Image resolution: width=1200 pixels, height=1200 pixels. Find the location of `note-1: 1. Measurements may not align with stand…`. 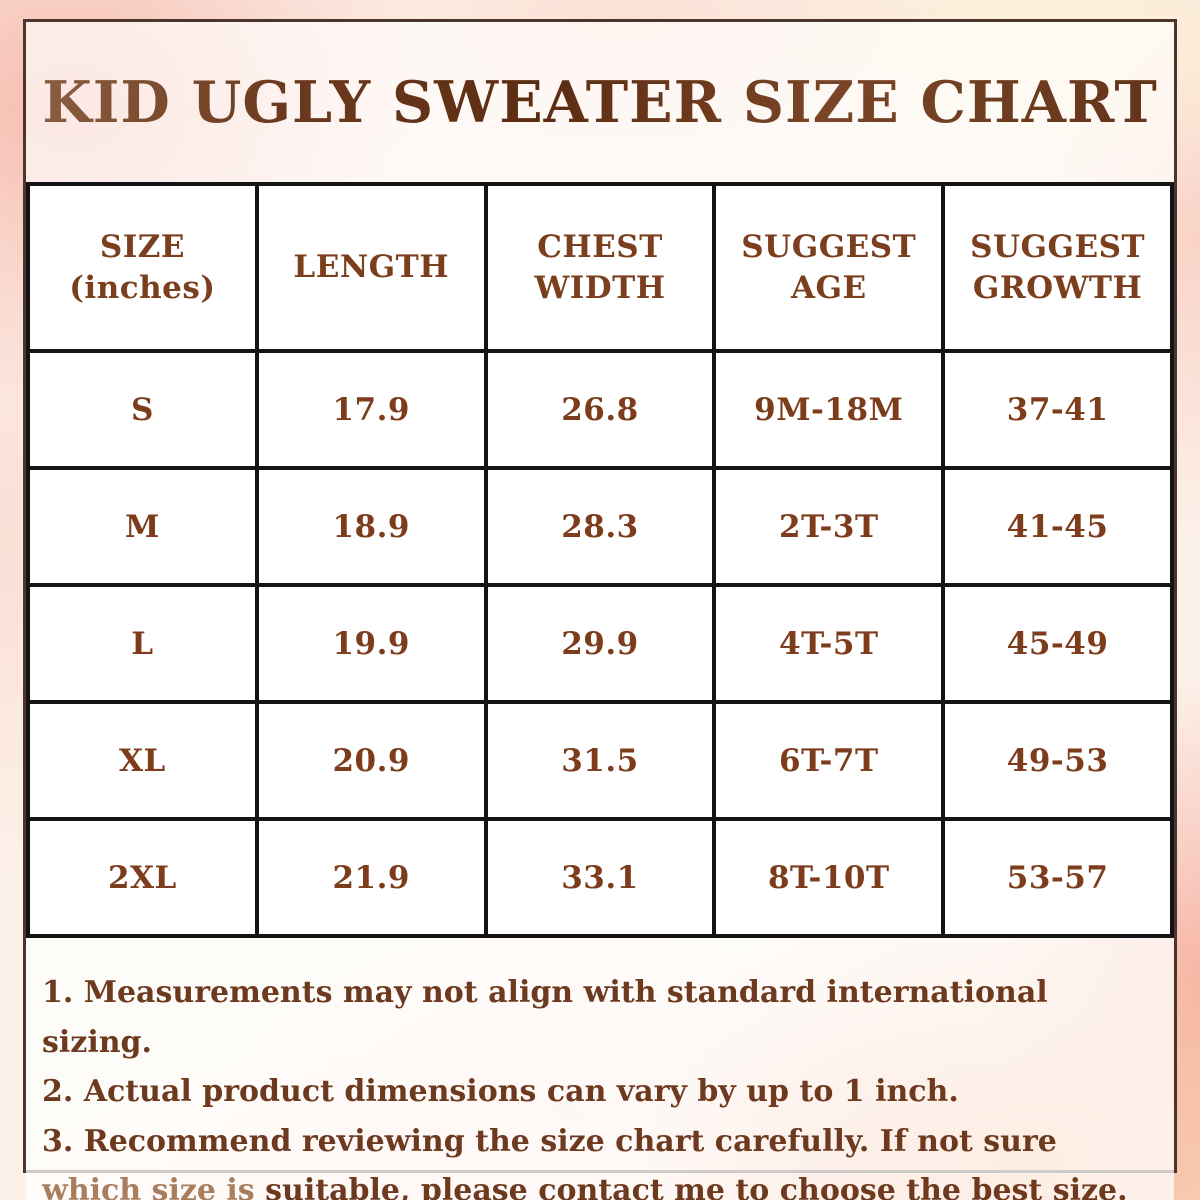

note-1: 1. Measurements may not align with stand… is located at coordinates (545, 1017).